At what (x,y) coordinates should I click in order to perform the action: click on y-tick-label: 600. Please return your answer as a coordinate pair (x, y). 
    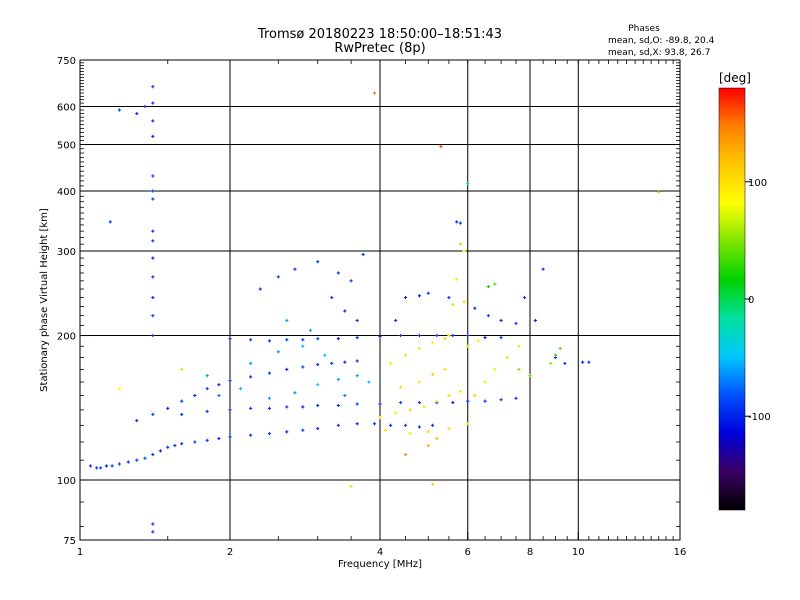
    Looking at the image, I should click on (66, 108).